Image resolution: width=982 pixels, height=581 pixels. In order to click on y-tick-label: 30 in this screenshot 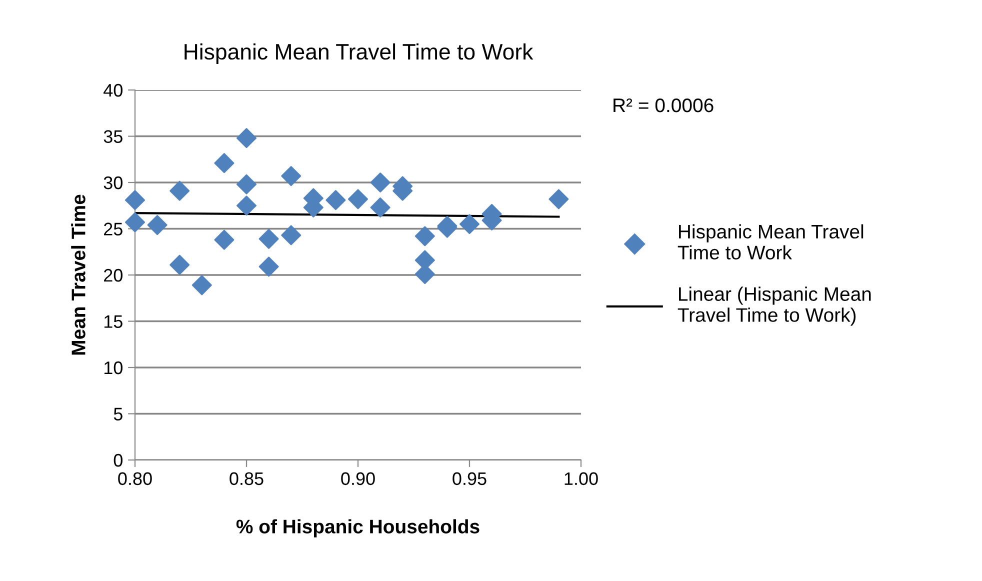, I will do `click(113, 183)`.